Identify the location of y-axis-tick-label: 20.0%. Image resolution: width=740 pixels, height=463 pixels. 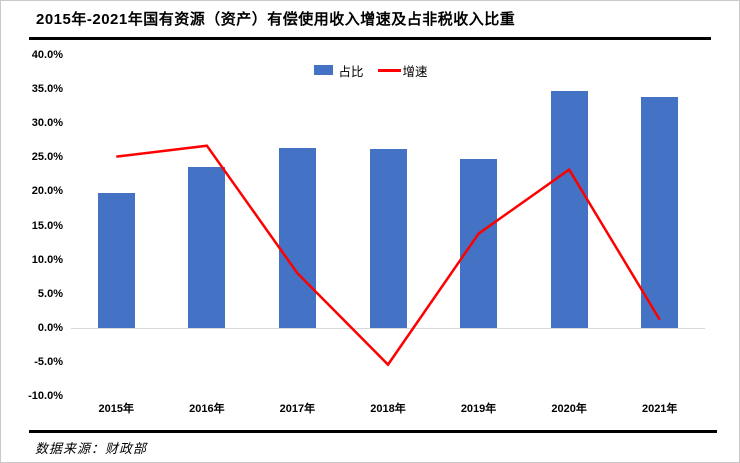
(47, 191).